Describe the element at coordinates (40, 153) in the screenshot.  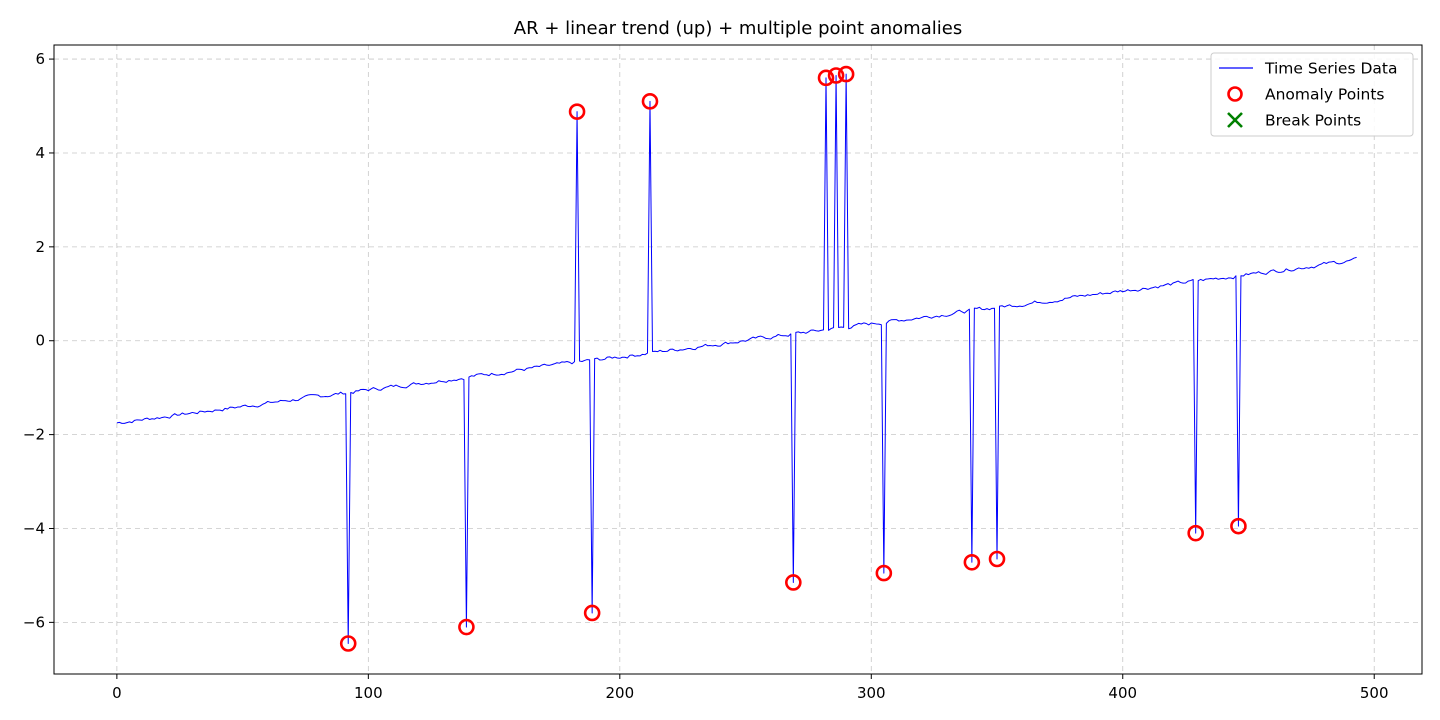
I see `y-tick-label: 4` at that location.